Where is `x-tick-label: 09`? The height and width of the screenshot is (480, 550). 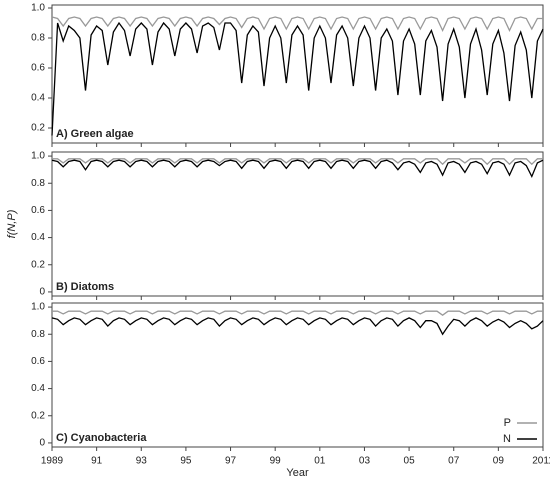
x-tick-label: 09 is located at coordinates (499, 461).